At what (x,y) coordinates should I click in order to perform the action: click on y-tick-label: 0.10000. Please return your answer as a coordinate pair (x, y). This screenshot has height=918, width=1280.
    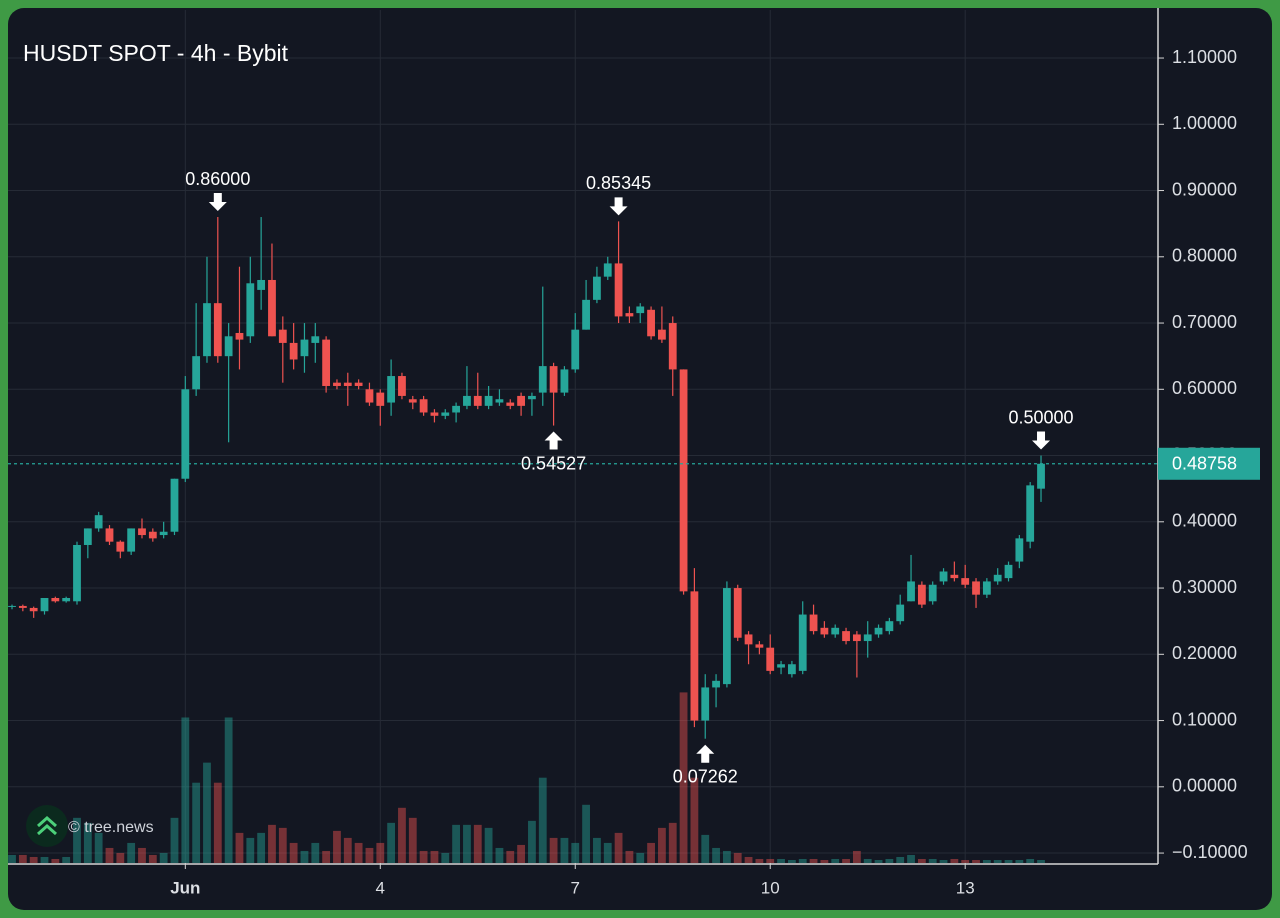
    Looking at the image, I should click on (1204, 719).